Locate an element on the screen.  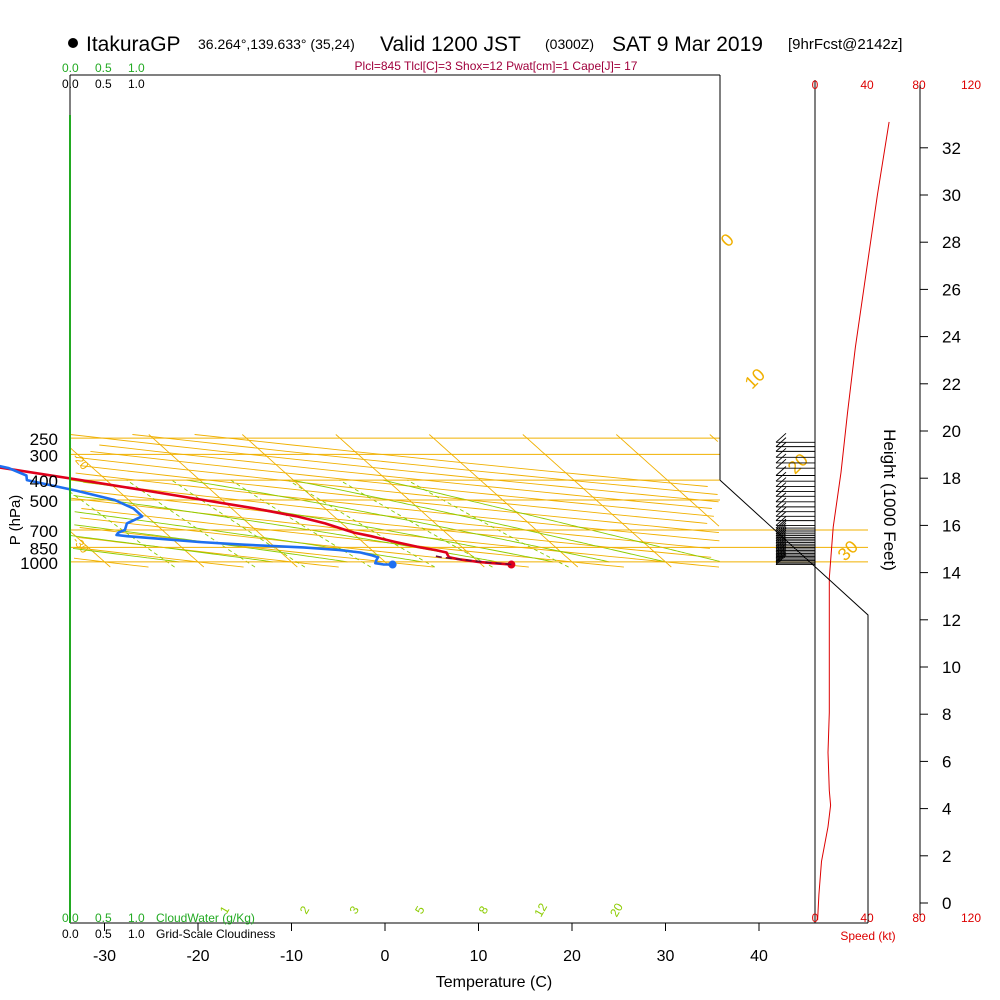
height-tick-label: 0 is located at coordinates (946, 903).